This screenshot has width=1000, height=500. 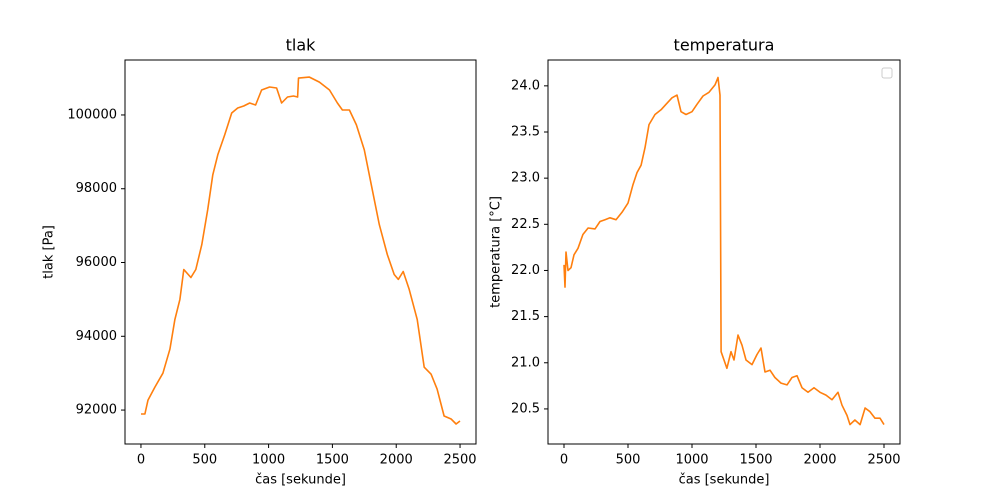 I want to click on y-tick-label: 20.5, so click(x=525, y=408).